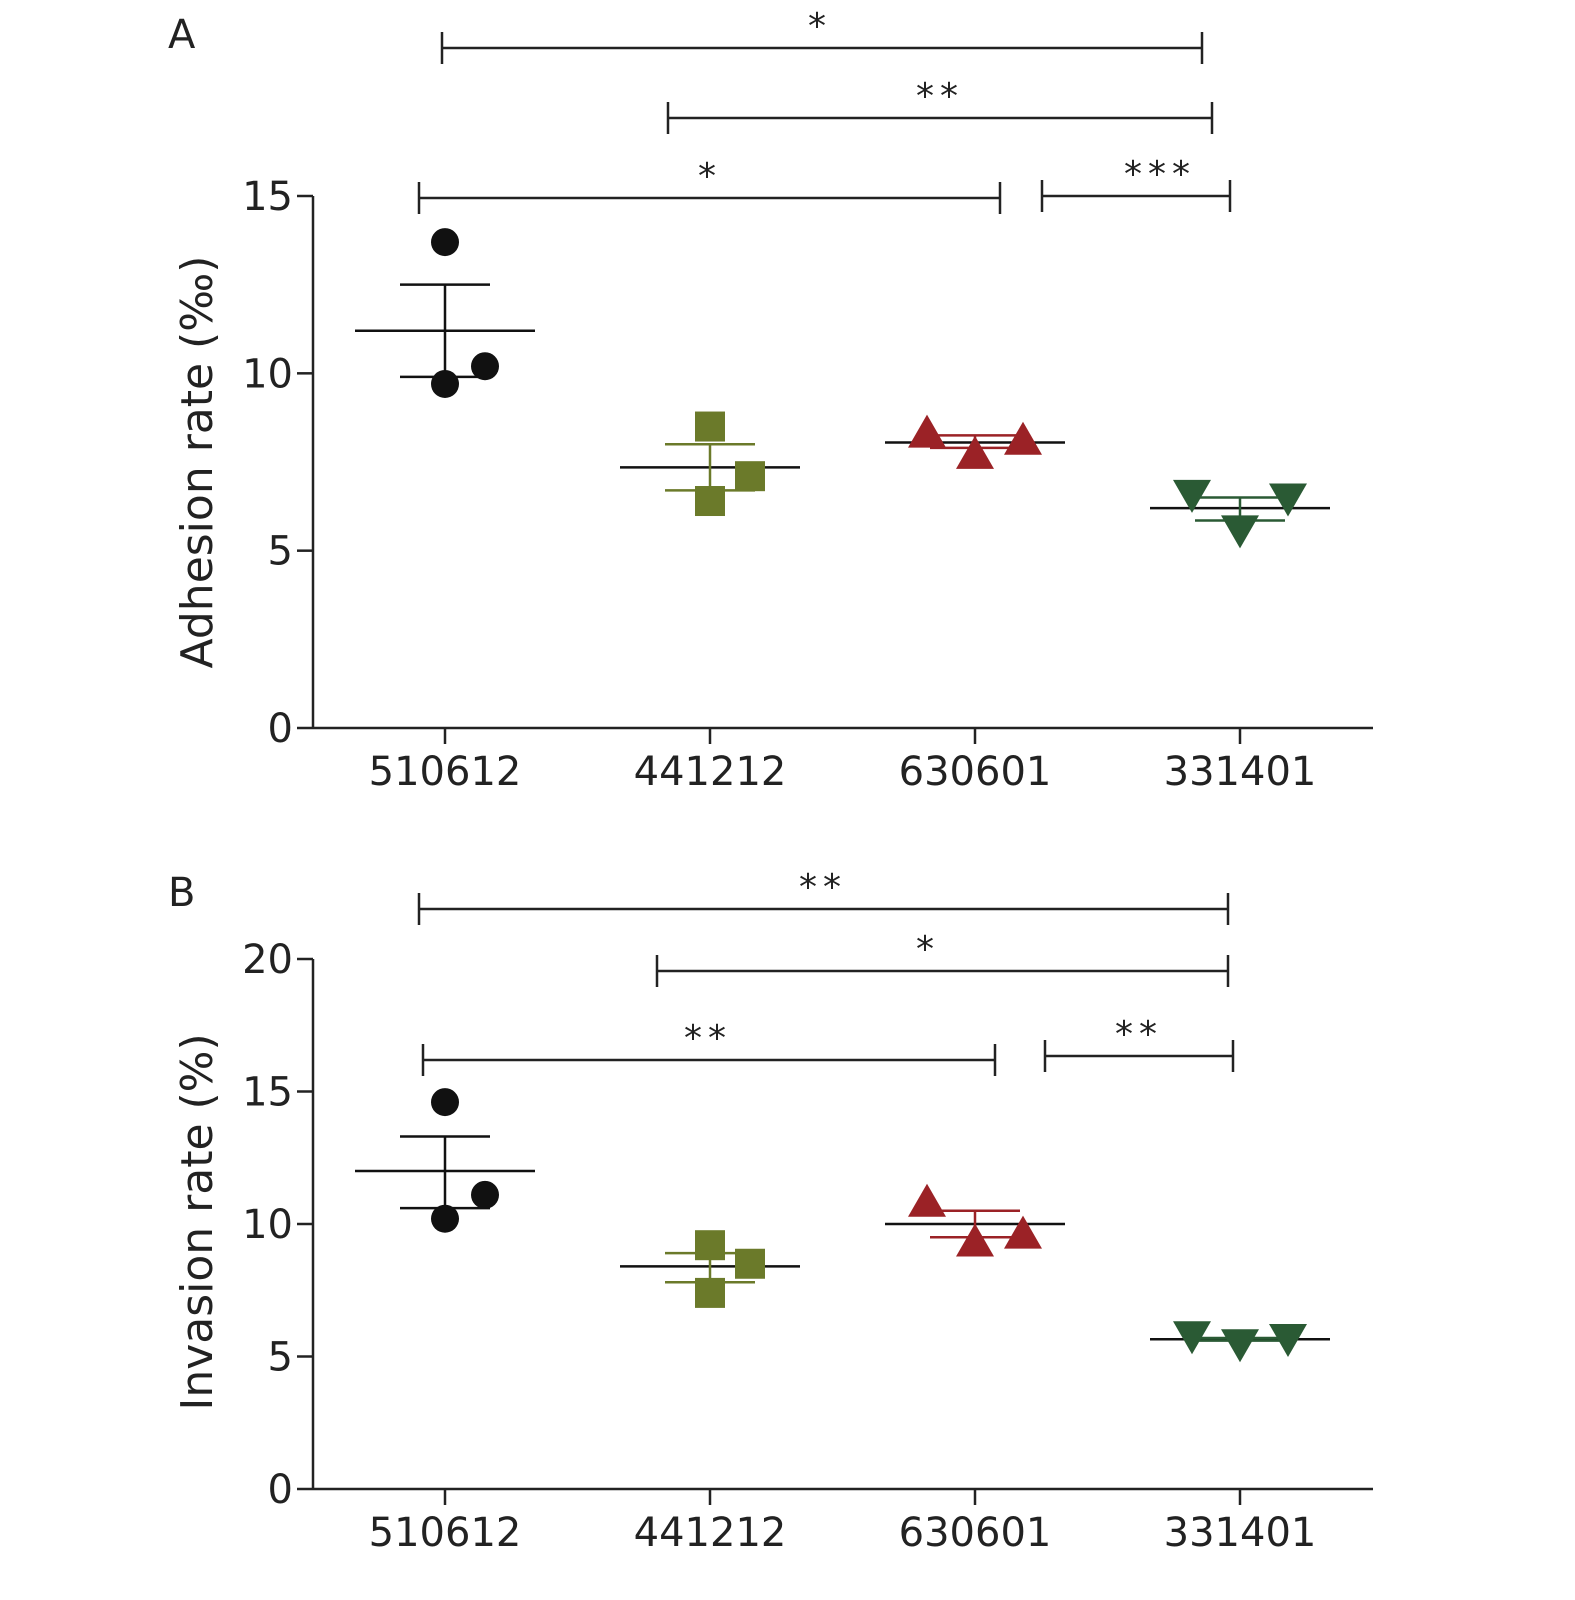  What do you see at coordinates (1160, 174) in the screenshot?
I see `significance-label: ***` at bounding box center [1160, 174].